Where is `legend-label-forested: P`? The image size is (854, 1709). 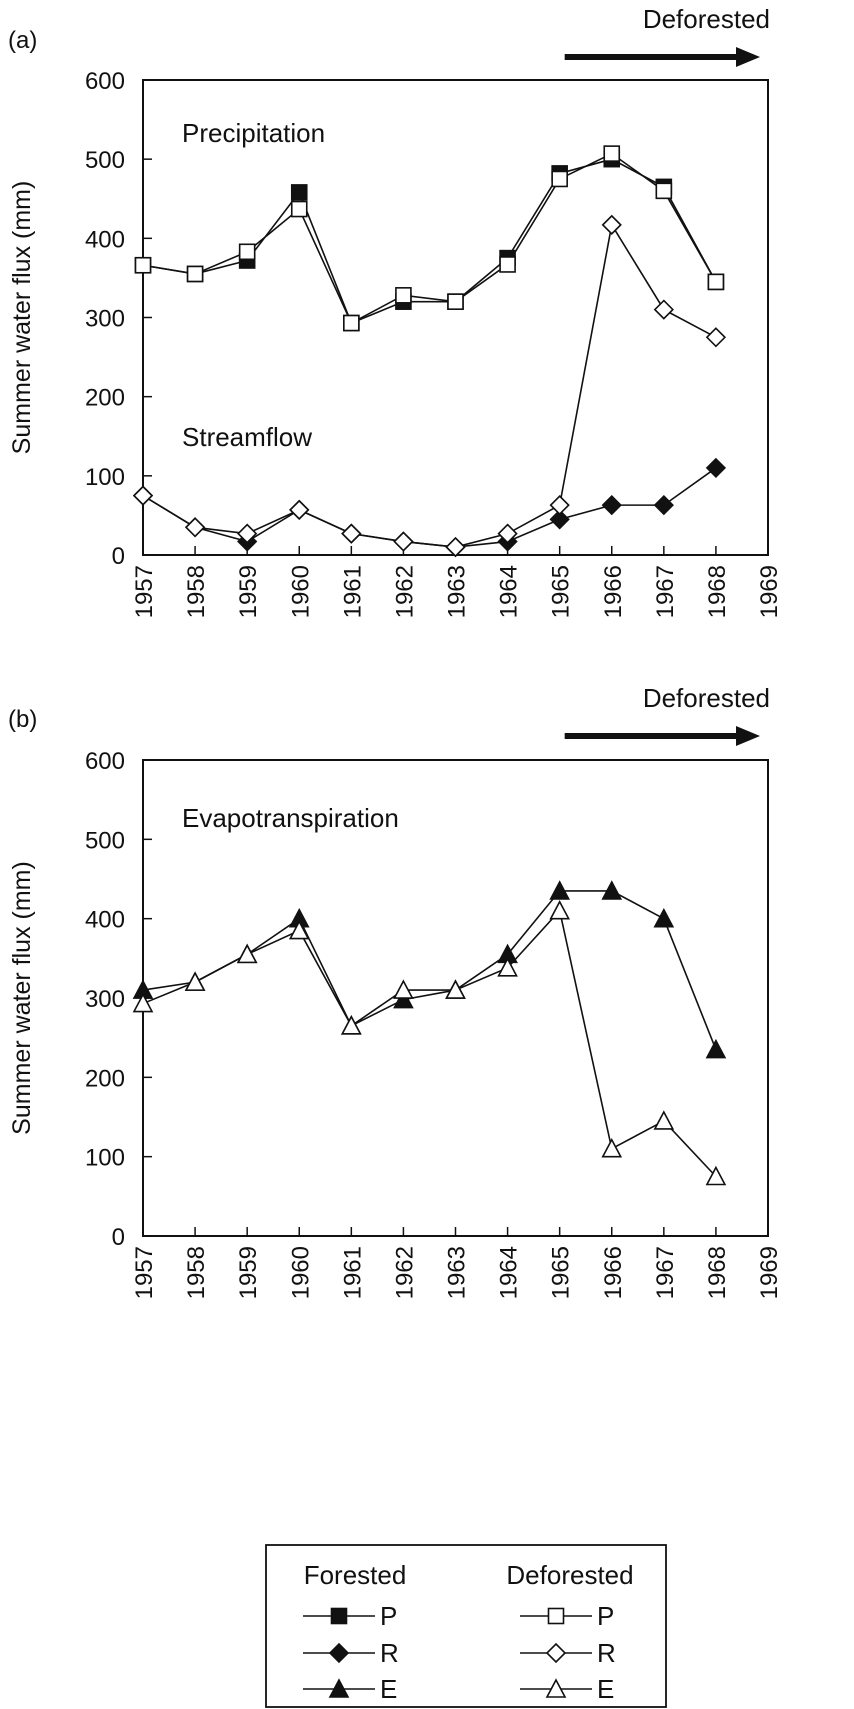 legend-label-forested: P is located at coordinates (388, 1616).